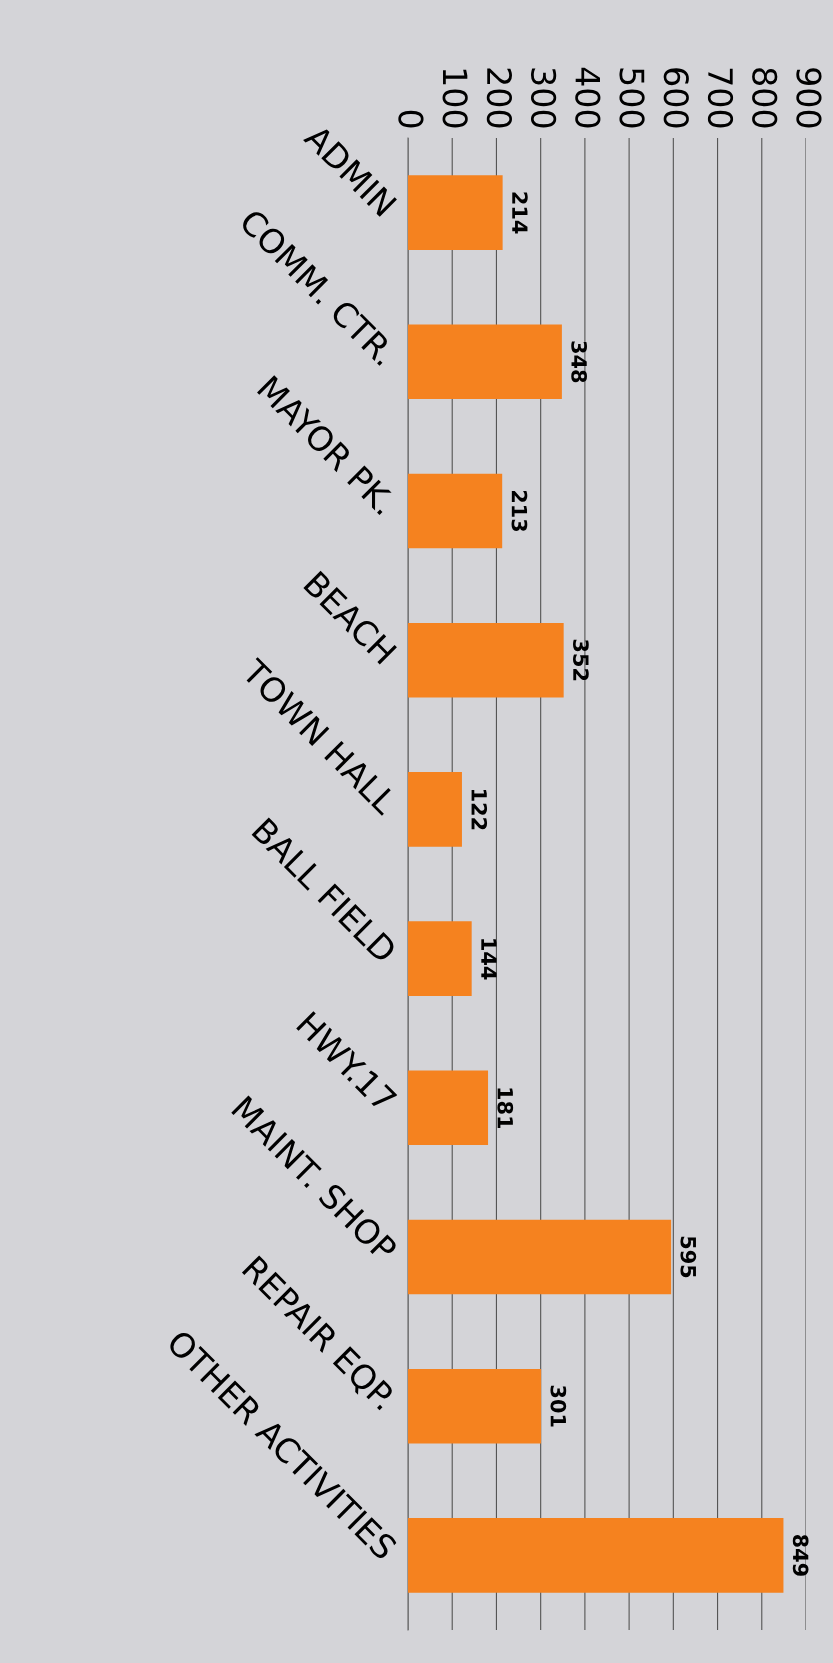 The width and height of the screenshot is (833, 1663). I want to click on x-tick-label: 100, so click(455, 98).